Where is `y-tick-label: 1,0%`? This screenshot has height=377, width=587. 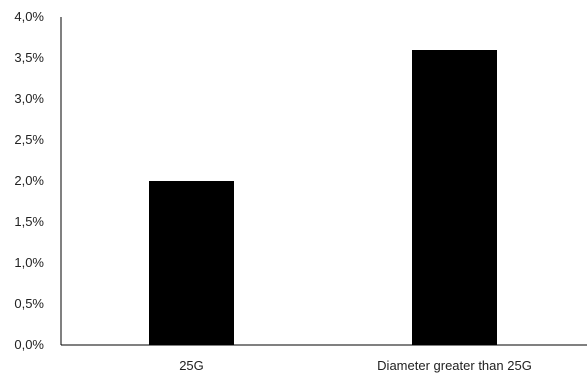 y-tick-label: 1,0% is located at coordinates (29, 262).